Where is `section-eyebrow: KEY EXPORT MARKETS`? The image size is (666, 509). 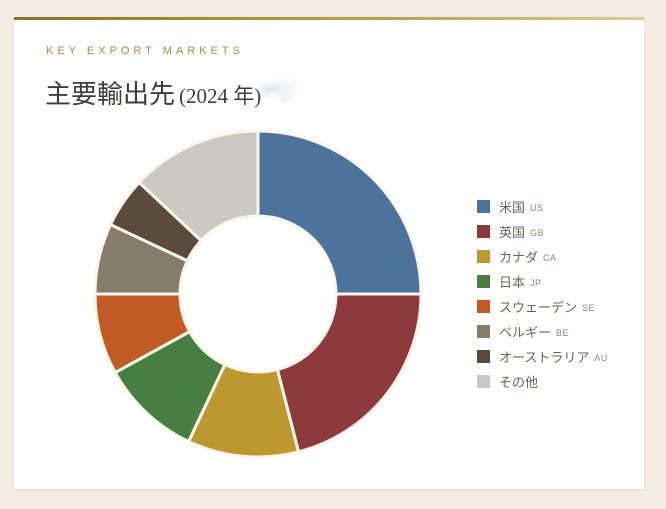
section-eyebrow: KEY EXPORT MARKETS is located at coordinates (145, 51).